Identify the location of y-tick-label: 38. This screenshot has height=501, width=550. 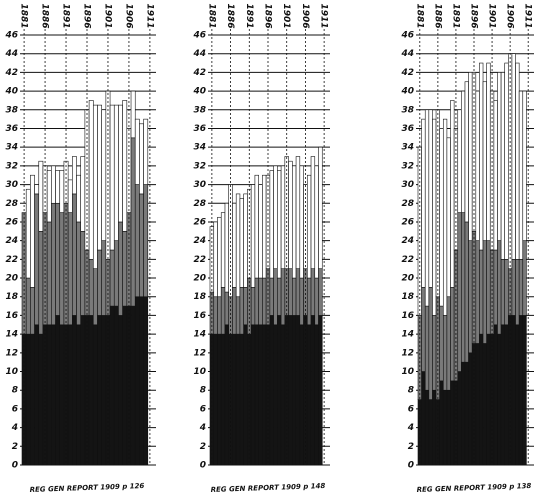
(199, 110).